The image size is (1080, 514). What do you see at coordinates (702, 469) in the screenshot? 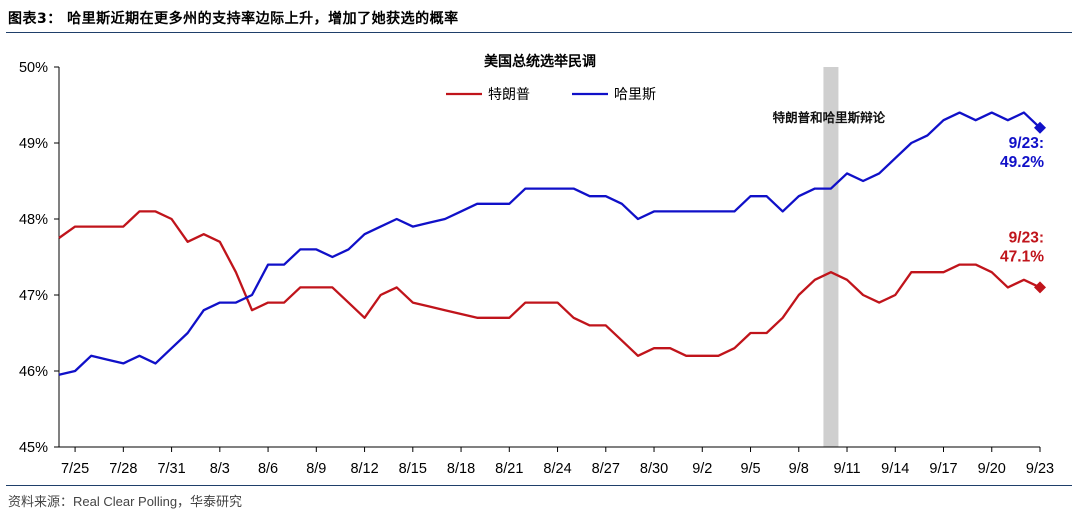
I see `x-tick-label: 9/2` at bounding box center [702, 469].